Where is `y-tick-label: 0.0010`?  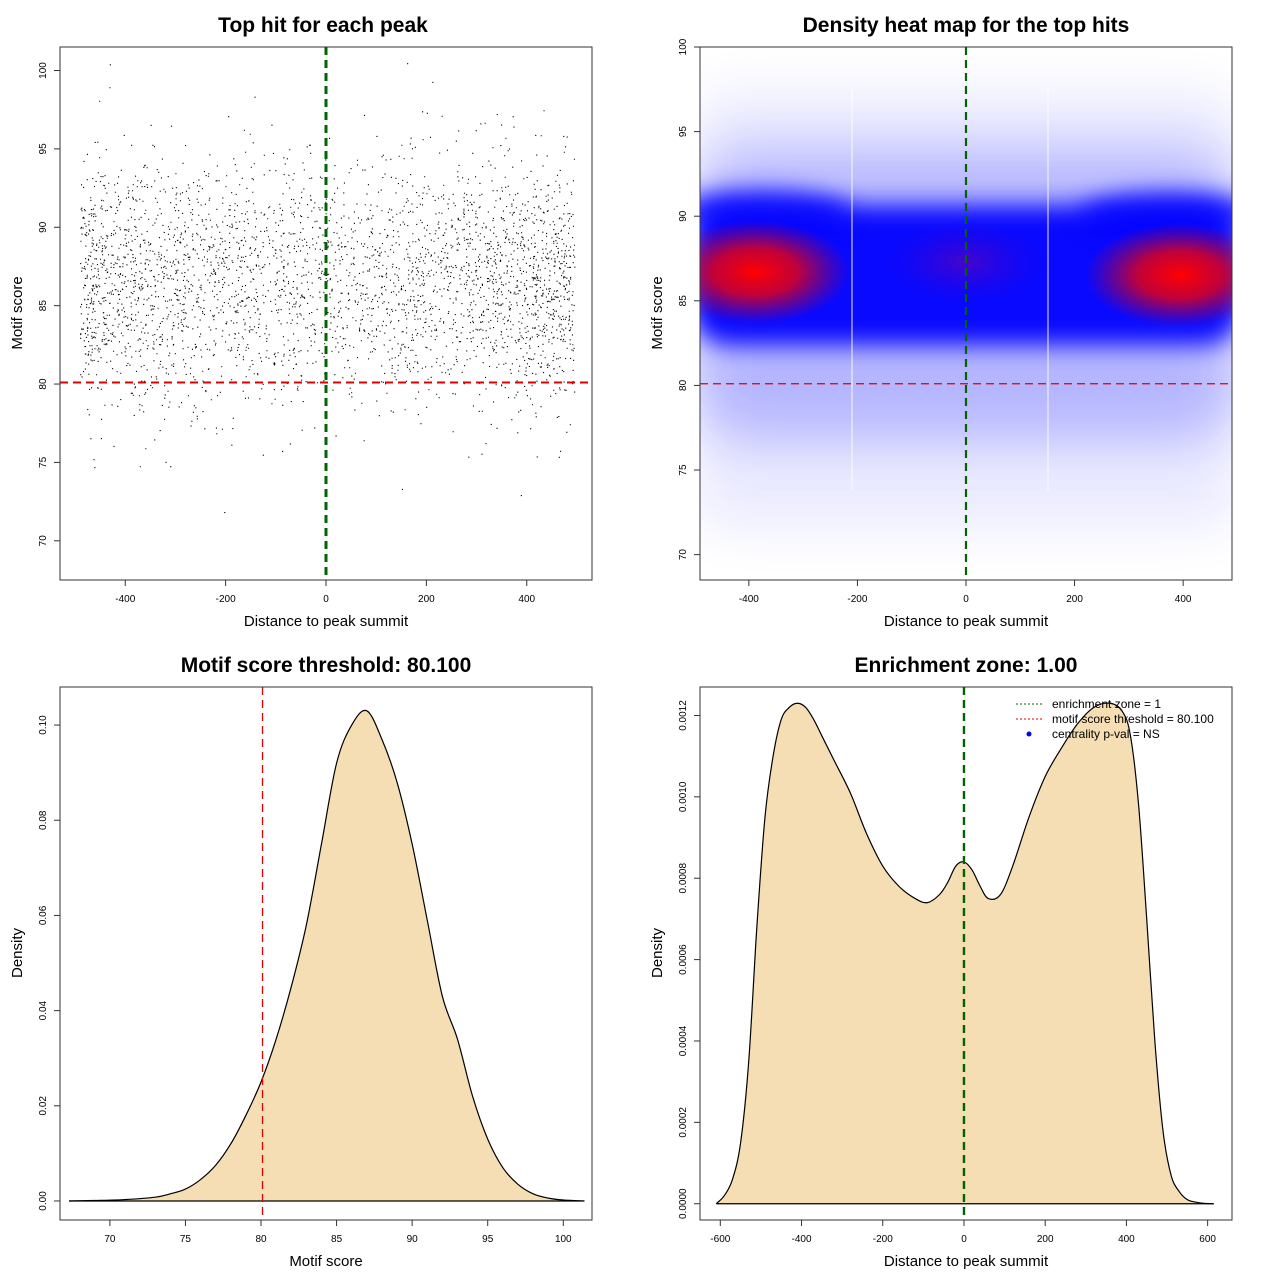
y-tick-label: 0.0010 is located at coordinates (683, 796).